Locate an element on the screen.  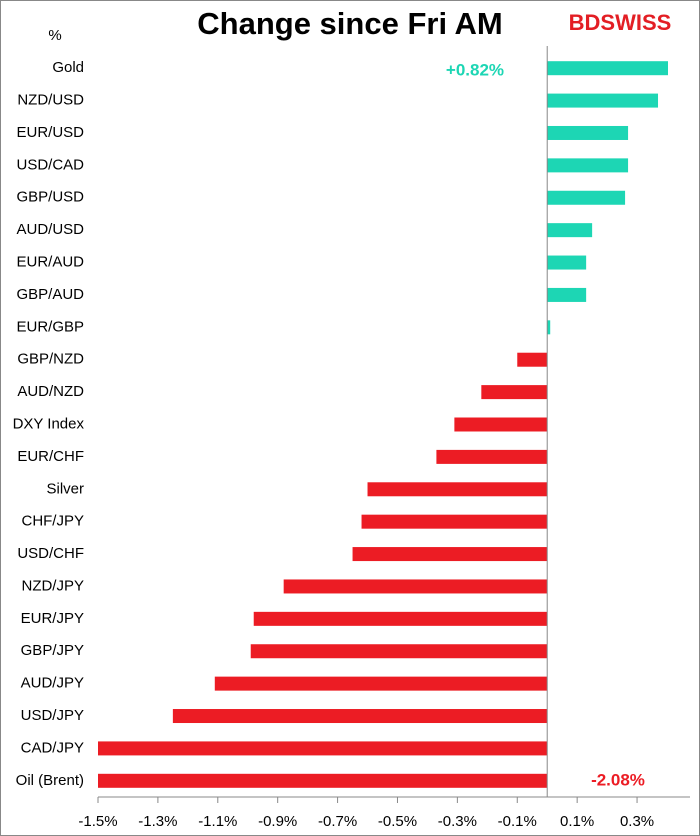
y-tick-label: USD/CHF is located at coordinates (50, 553).